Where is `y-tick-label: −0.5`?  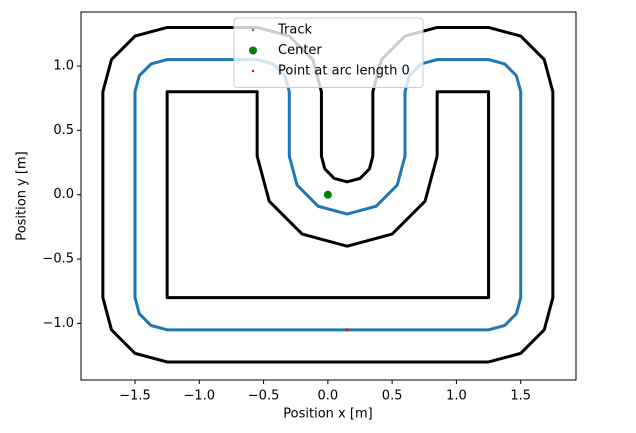
y-tick-label: −0.5 is located at coordinates (58, 259).